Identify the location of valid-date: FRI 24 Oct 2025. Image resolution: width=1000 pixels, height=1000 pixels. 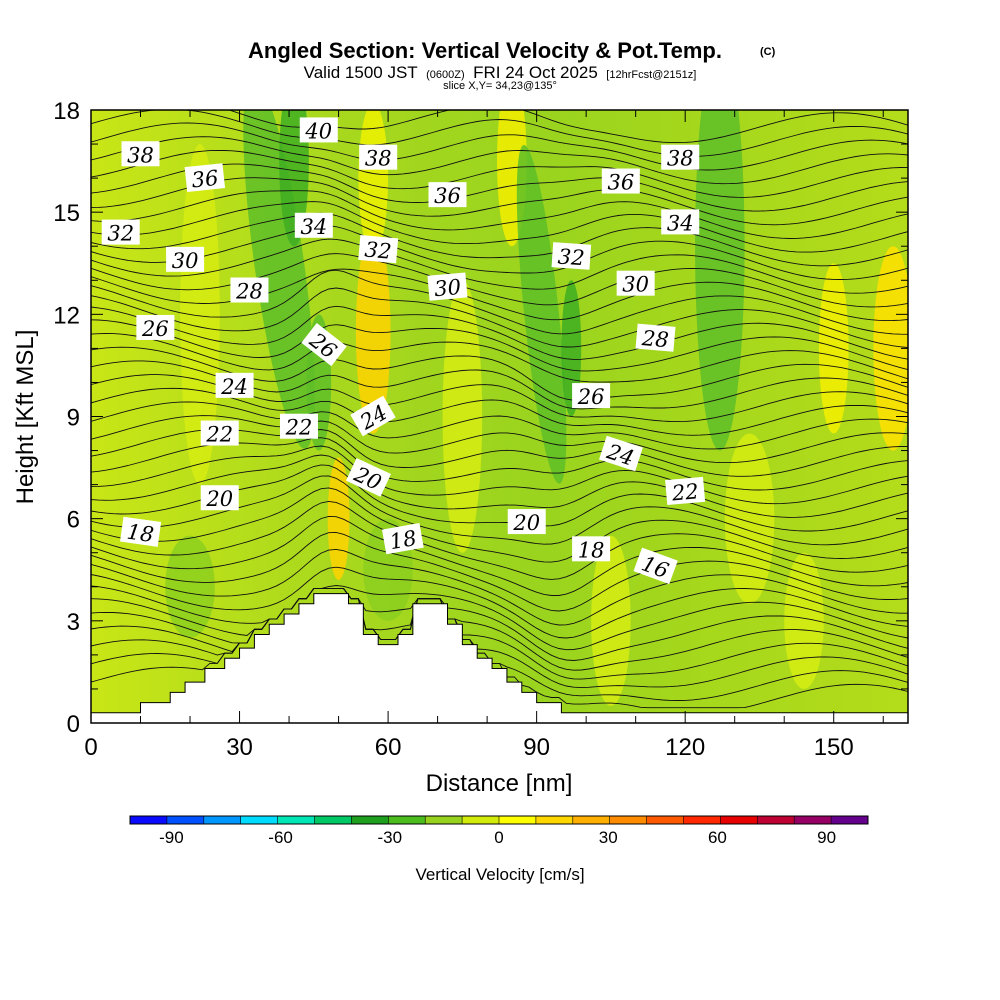
(535, 72).